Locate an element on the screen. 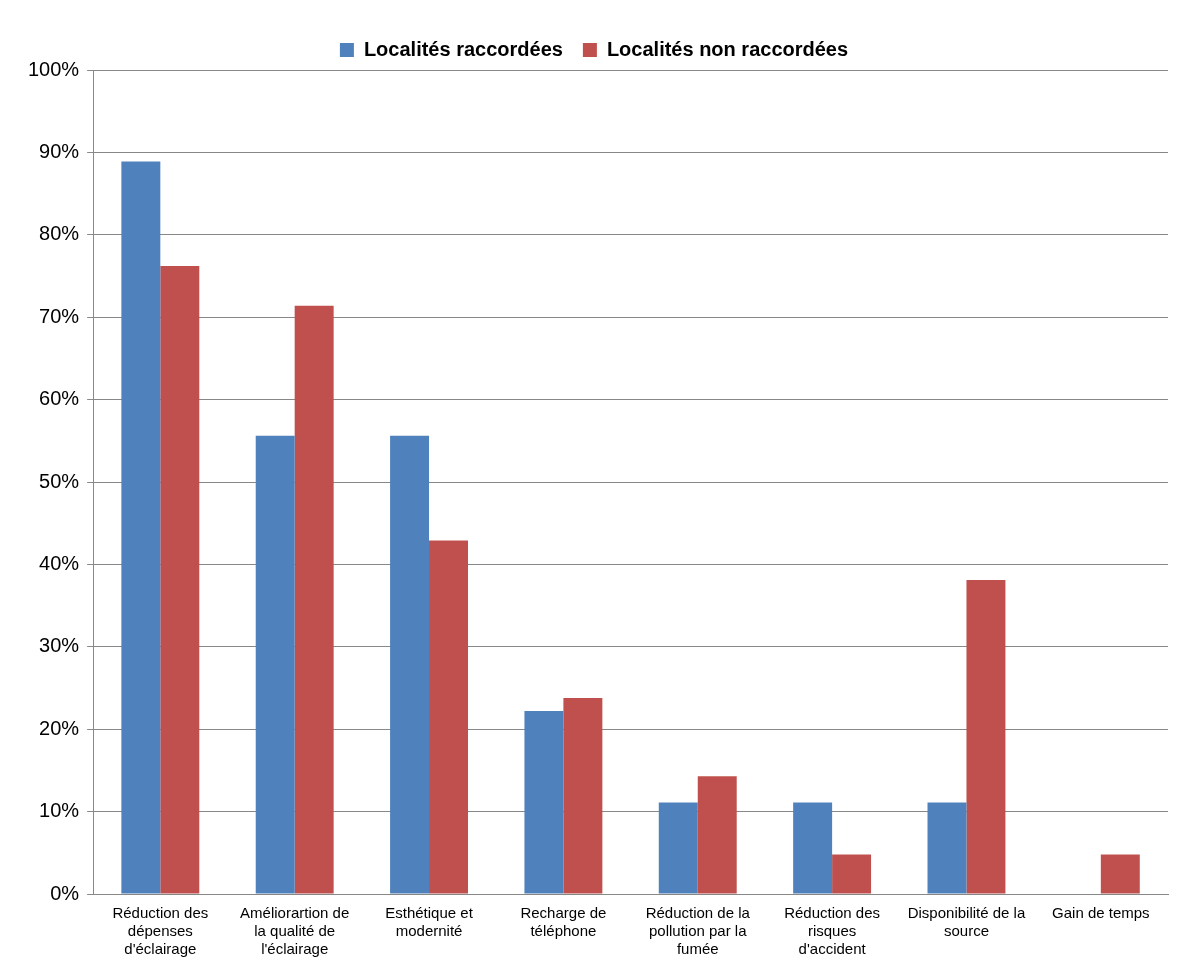 The height and width of the screenshot is (971, 1192). y-tick-label: 0% is located at coordinates (65, 892).